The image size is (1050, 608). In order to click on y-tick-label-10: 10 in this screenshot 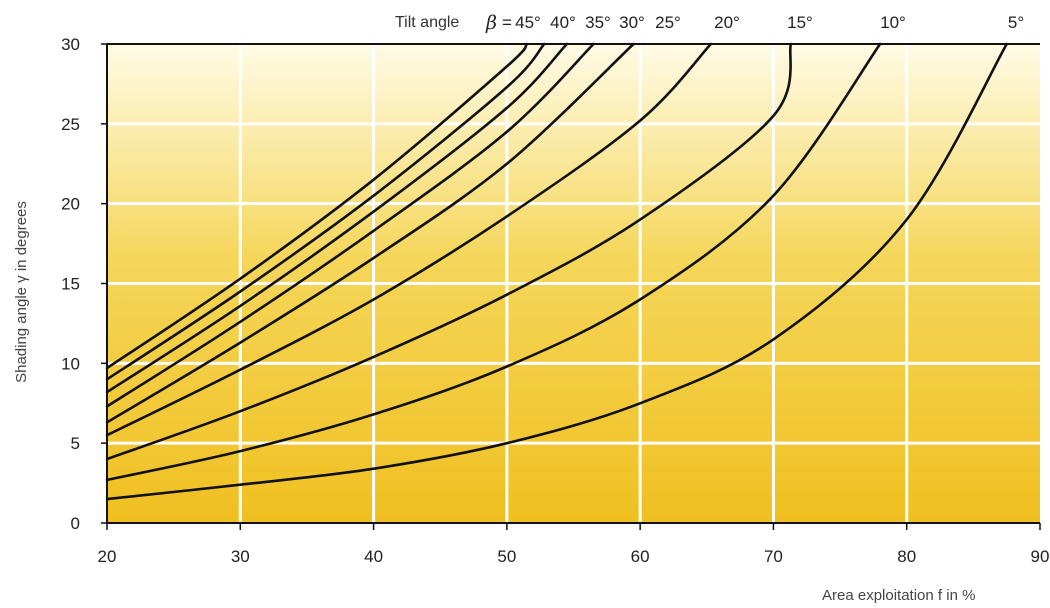, I will do `click(70, 363)`.